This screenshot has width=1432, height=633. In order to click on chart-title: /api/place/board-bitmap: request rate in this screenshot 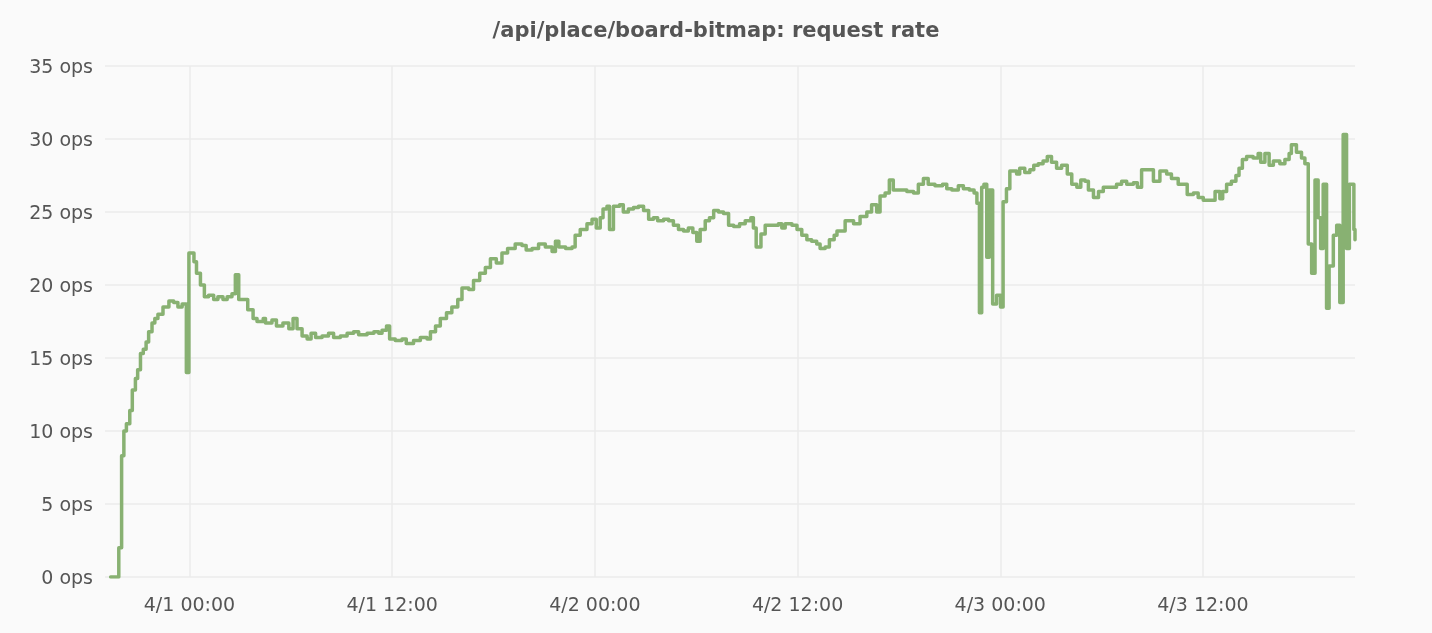, I will do `click(716, 29)`.